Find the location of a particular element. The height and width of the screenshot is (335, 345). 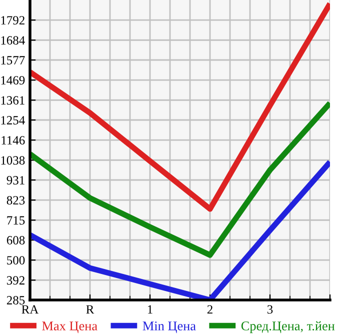

y-tick-label: 931 is located at coordinates (15, 180).